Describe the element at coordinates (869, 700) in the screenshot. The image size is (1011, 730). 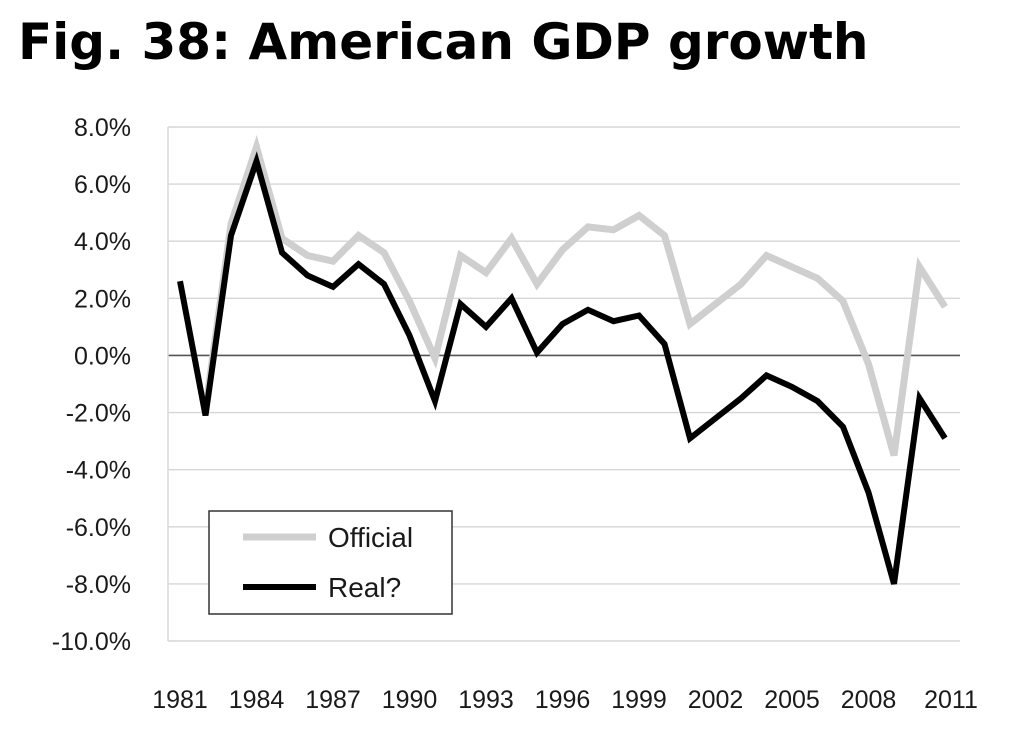
I see `x-tick-label: 2008` at that location.